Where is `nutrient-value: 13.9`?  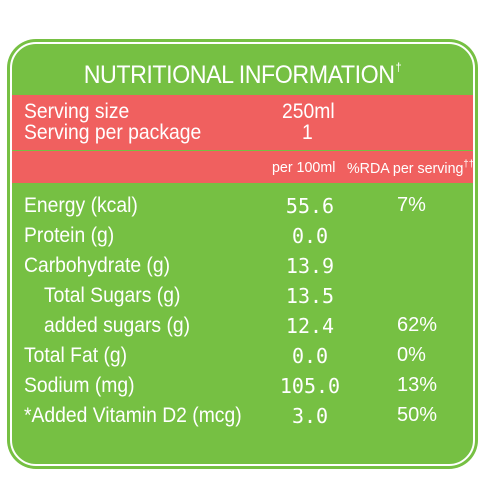 nutrient-value: 13.9 is located at coordinates (310, 266).